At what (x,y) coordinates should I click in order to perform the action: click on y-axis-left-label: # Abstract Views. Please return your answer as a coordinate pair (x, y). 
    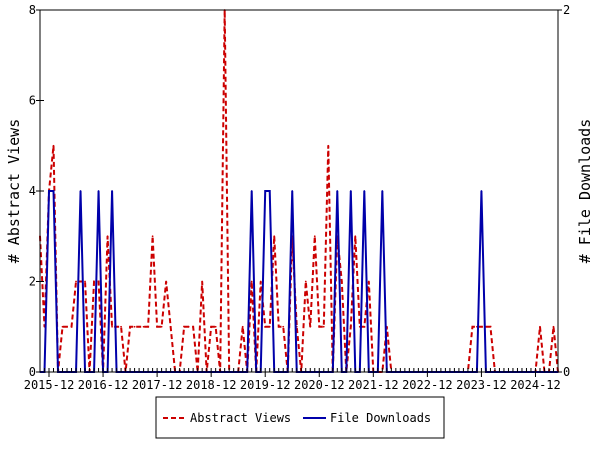
    Looking at the image, I should click on (14, 191).